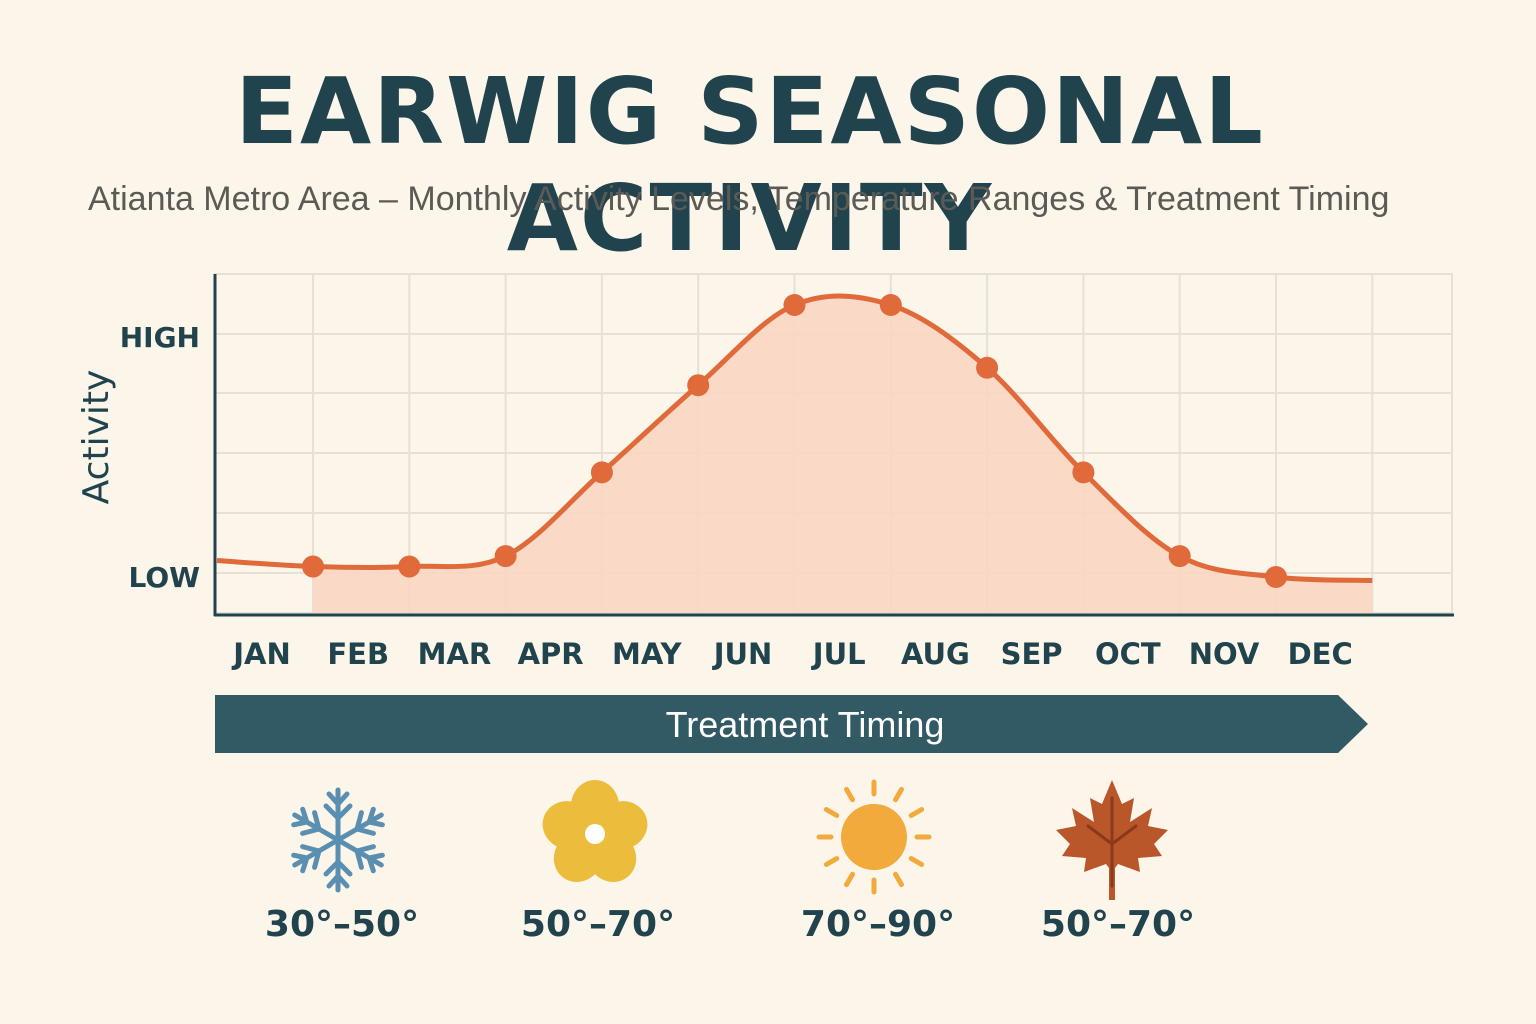  I want to click on x-tick-aug: AUG, so click(935, 654).